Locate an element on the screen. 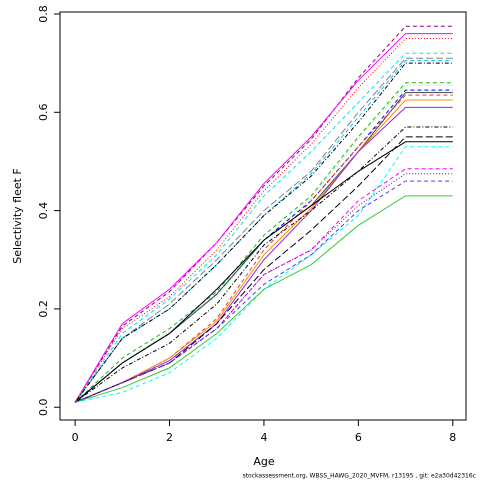 Image resolution: width=480 pixels, height=480 pixels. x-tick-label: 0 is located at coordinates (75, 437).